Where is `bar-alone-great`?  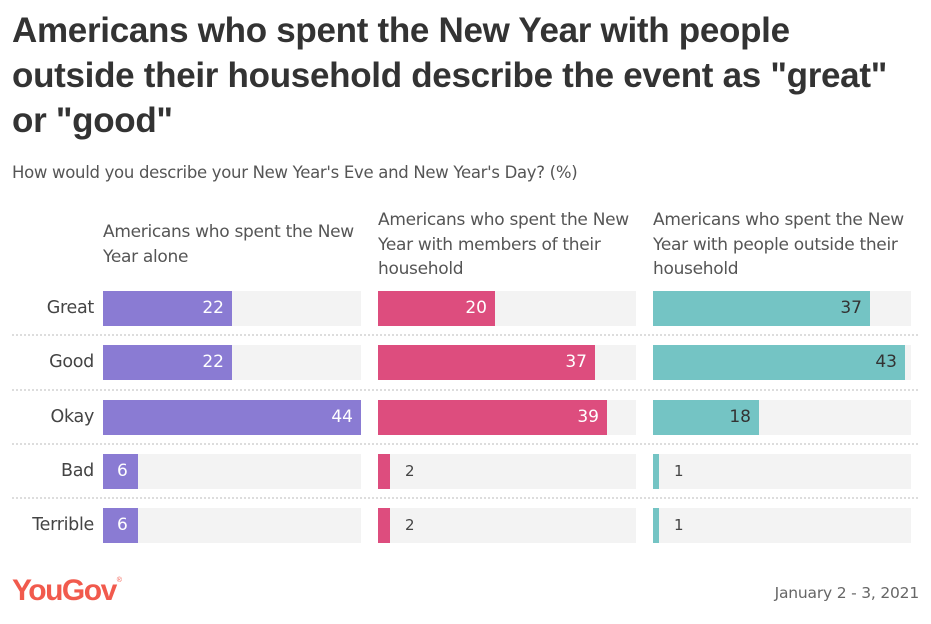
bar-alone-great is located at coordinates (167, 308).